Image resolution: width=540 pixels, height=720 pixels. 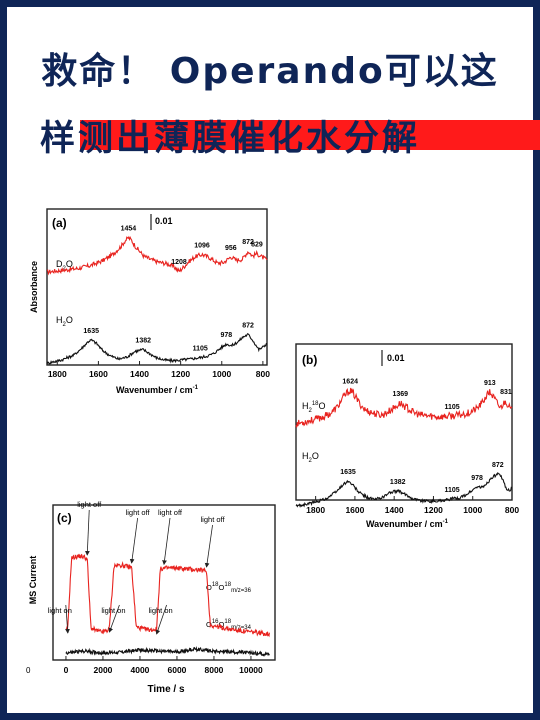 What do you see at coordinates (28, 670) in the screenshot?
I see `panel-c-left-tick-label: 0` at bounding box center [28, 670].